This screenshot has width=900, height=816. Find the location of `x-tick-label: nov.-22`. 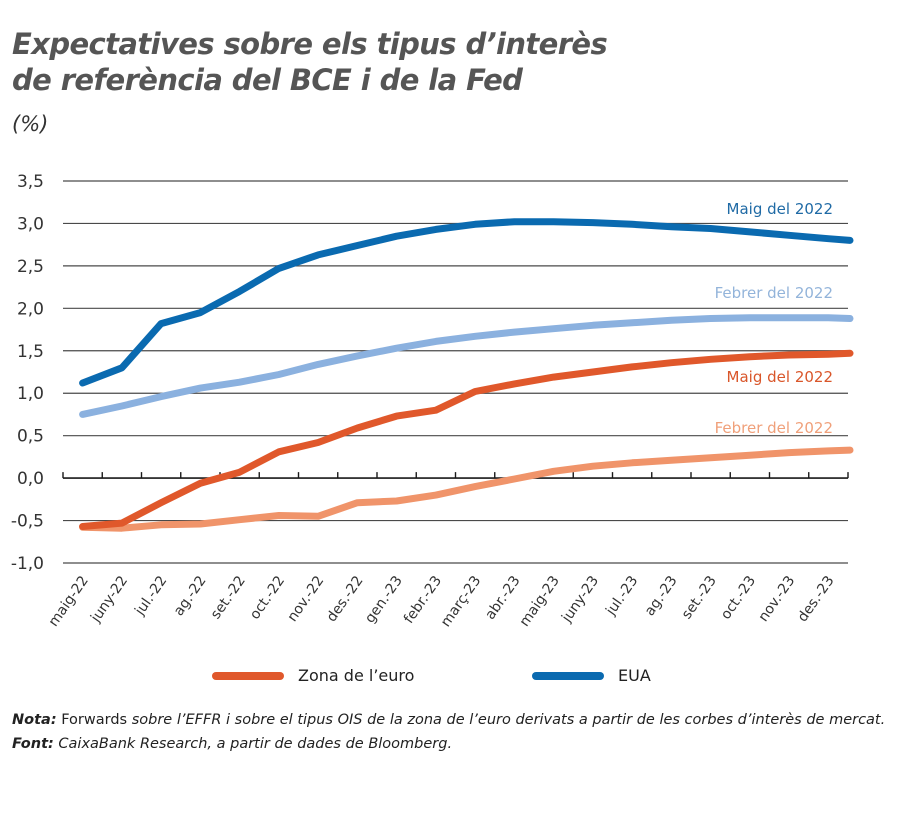

x-tick-label: nov.-22 is located at coordinates (305, 599).